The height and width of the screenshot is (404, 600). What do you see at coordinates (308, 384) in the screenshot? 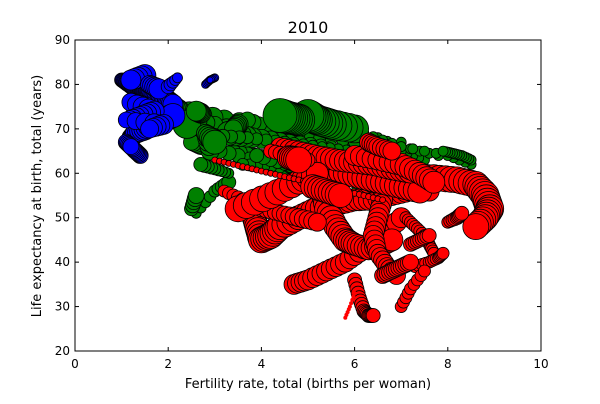
I see `x-axis-label: Fertility rate, total (births per woman)` at bounding box center [308, 384].